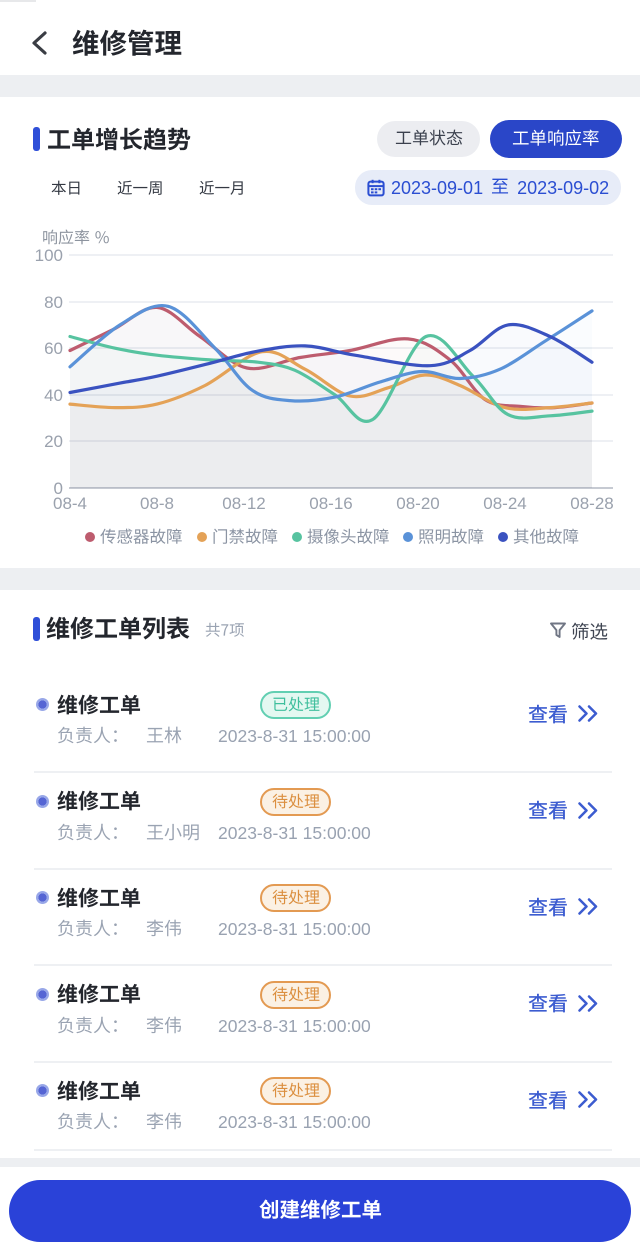 This screenshot has width=640, height=1254. What do you see at coordinates (58, 488) in the screenshot?
I see `svg-text: 0` at bounding box center [58, 488].